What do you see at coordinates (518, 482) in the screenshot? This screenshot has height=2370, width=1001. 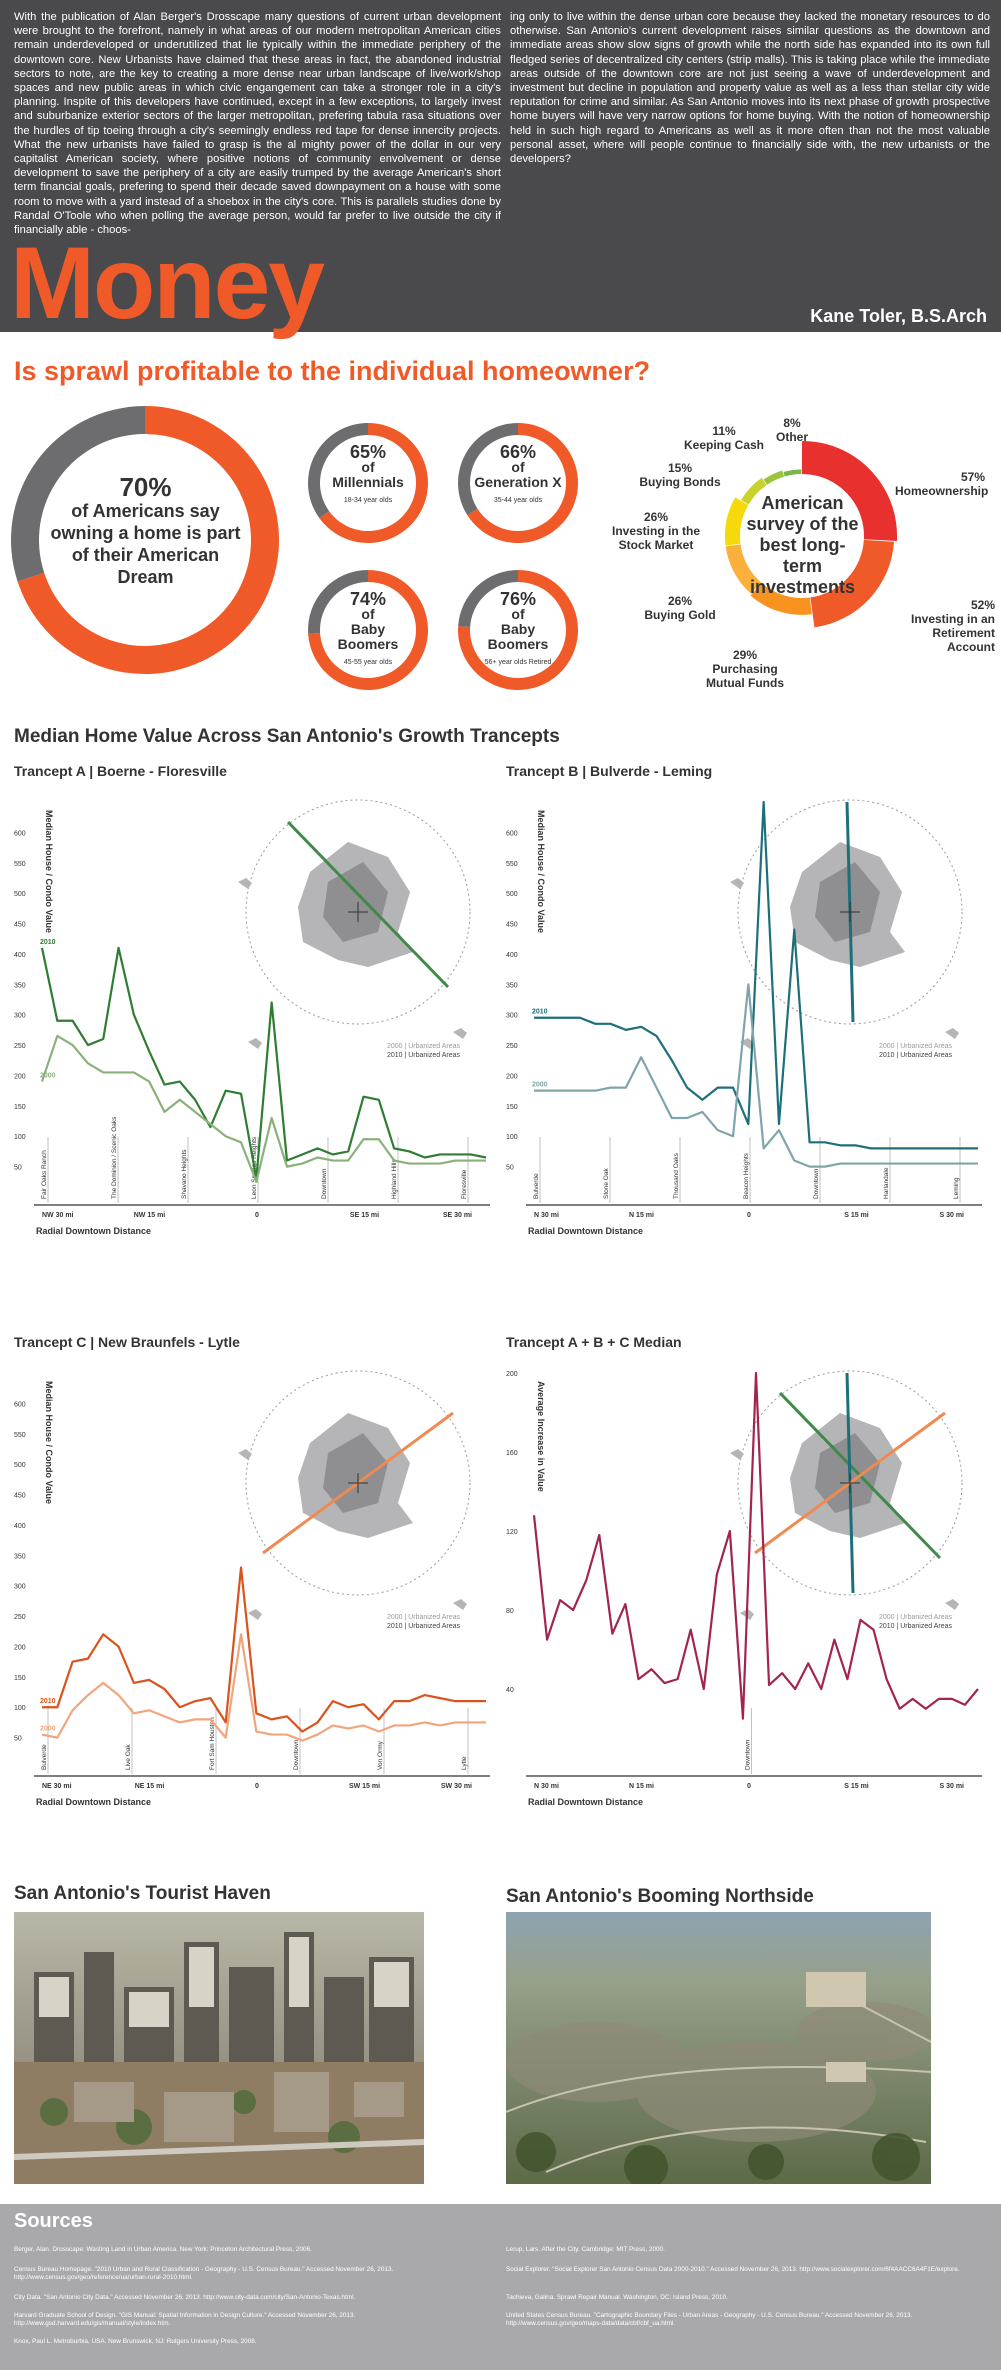 I see `donut-group: Generation X` at bounding box center [518, 482].